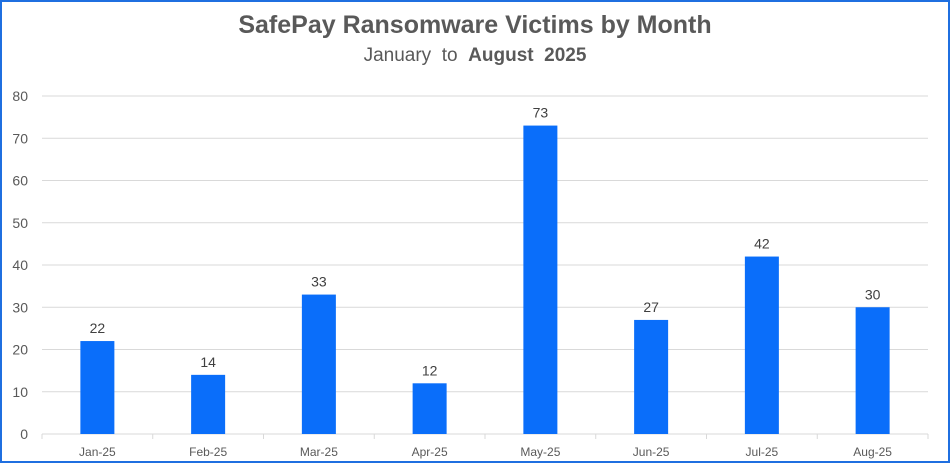 This screenshot has height=463, width=950. What do you see at coordinates (20, 96) in the screenshot?
I see `y-tick-label: 80` at bounding box center [20, 96].